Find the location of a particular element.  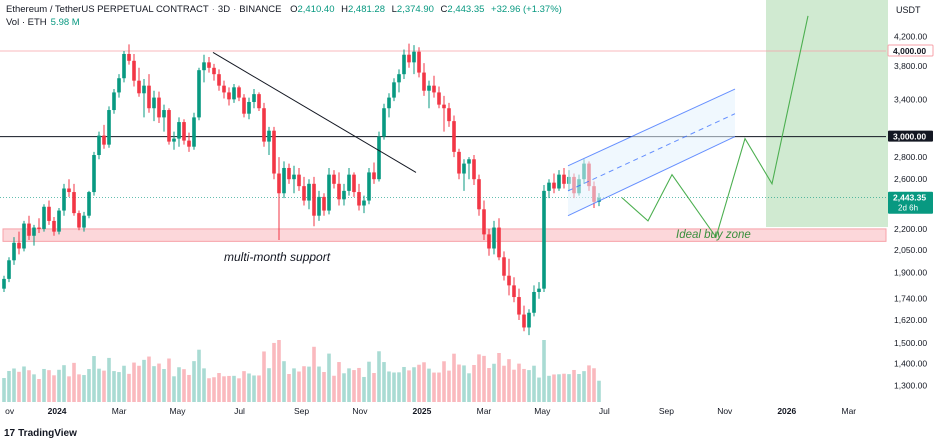

price-tick-label: 2,200.00 is located at coordinates (910, 229).